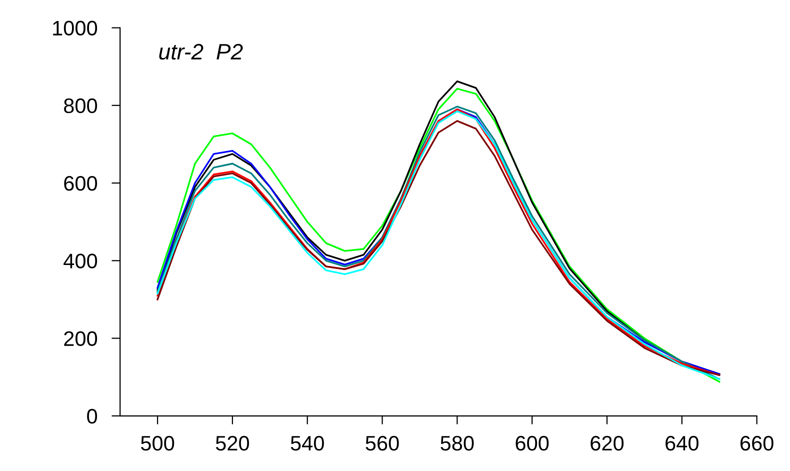 This screenshot has height=471, width=790. Describe the element at coordinates (382, 443) in the screenshot. I see `x-tick-label: 560` at that location.